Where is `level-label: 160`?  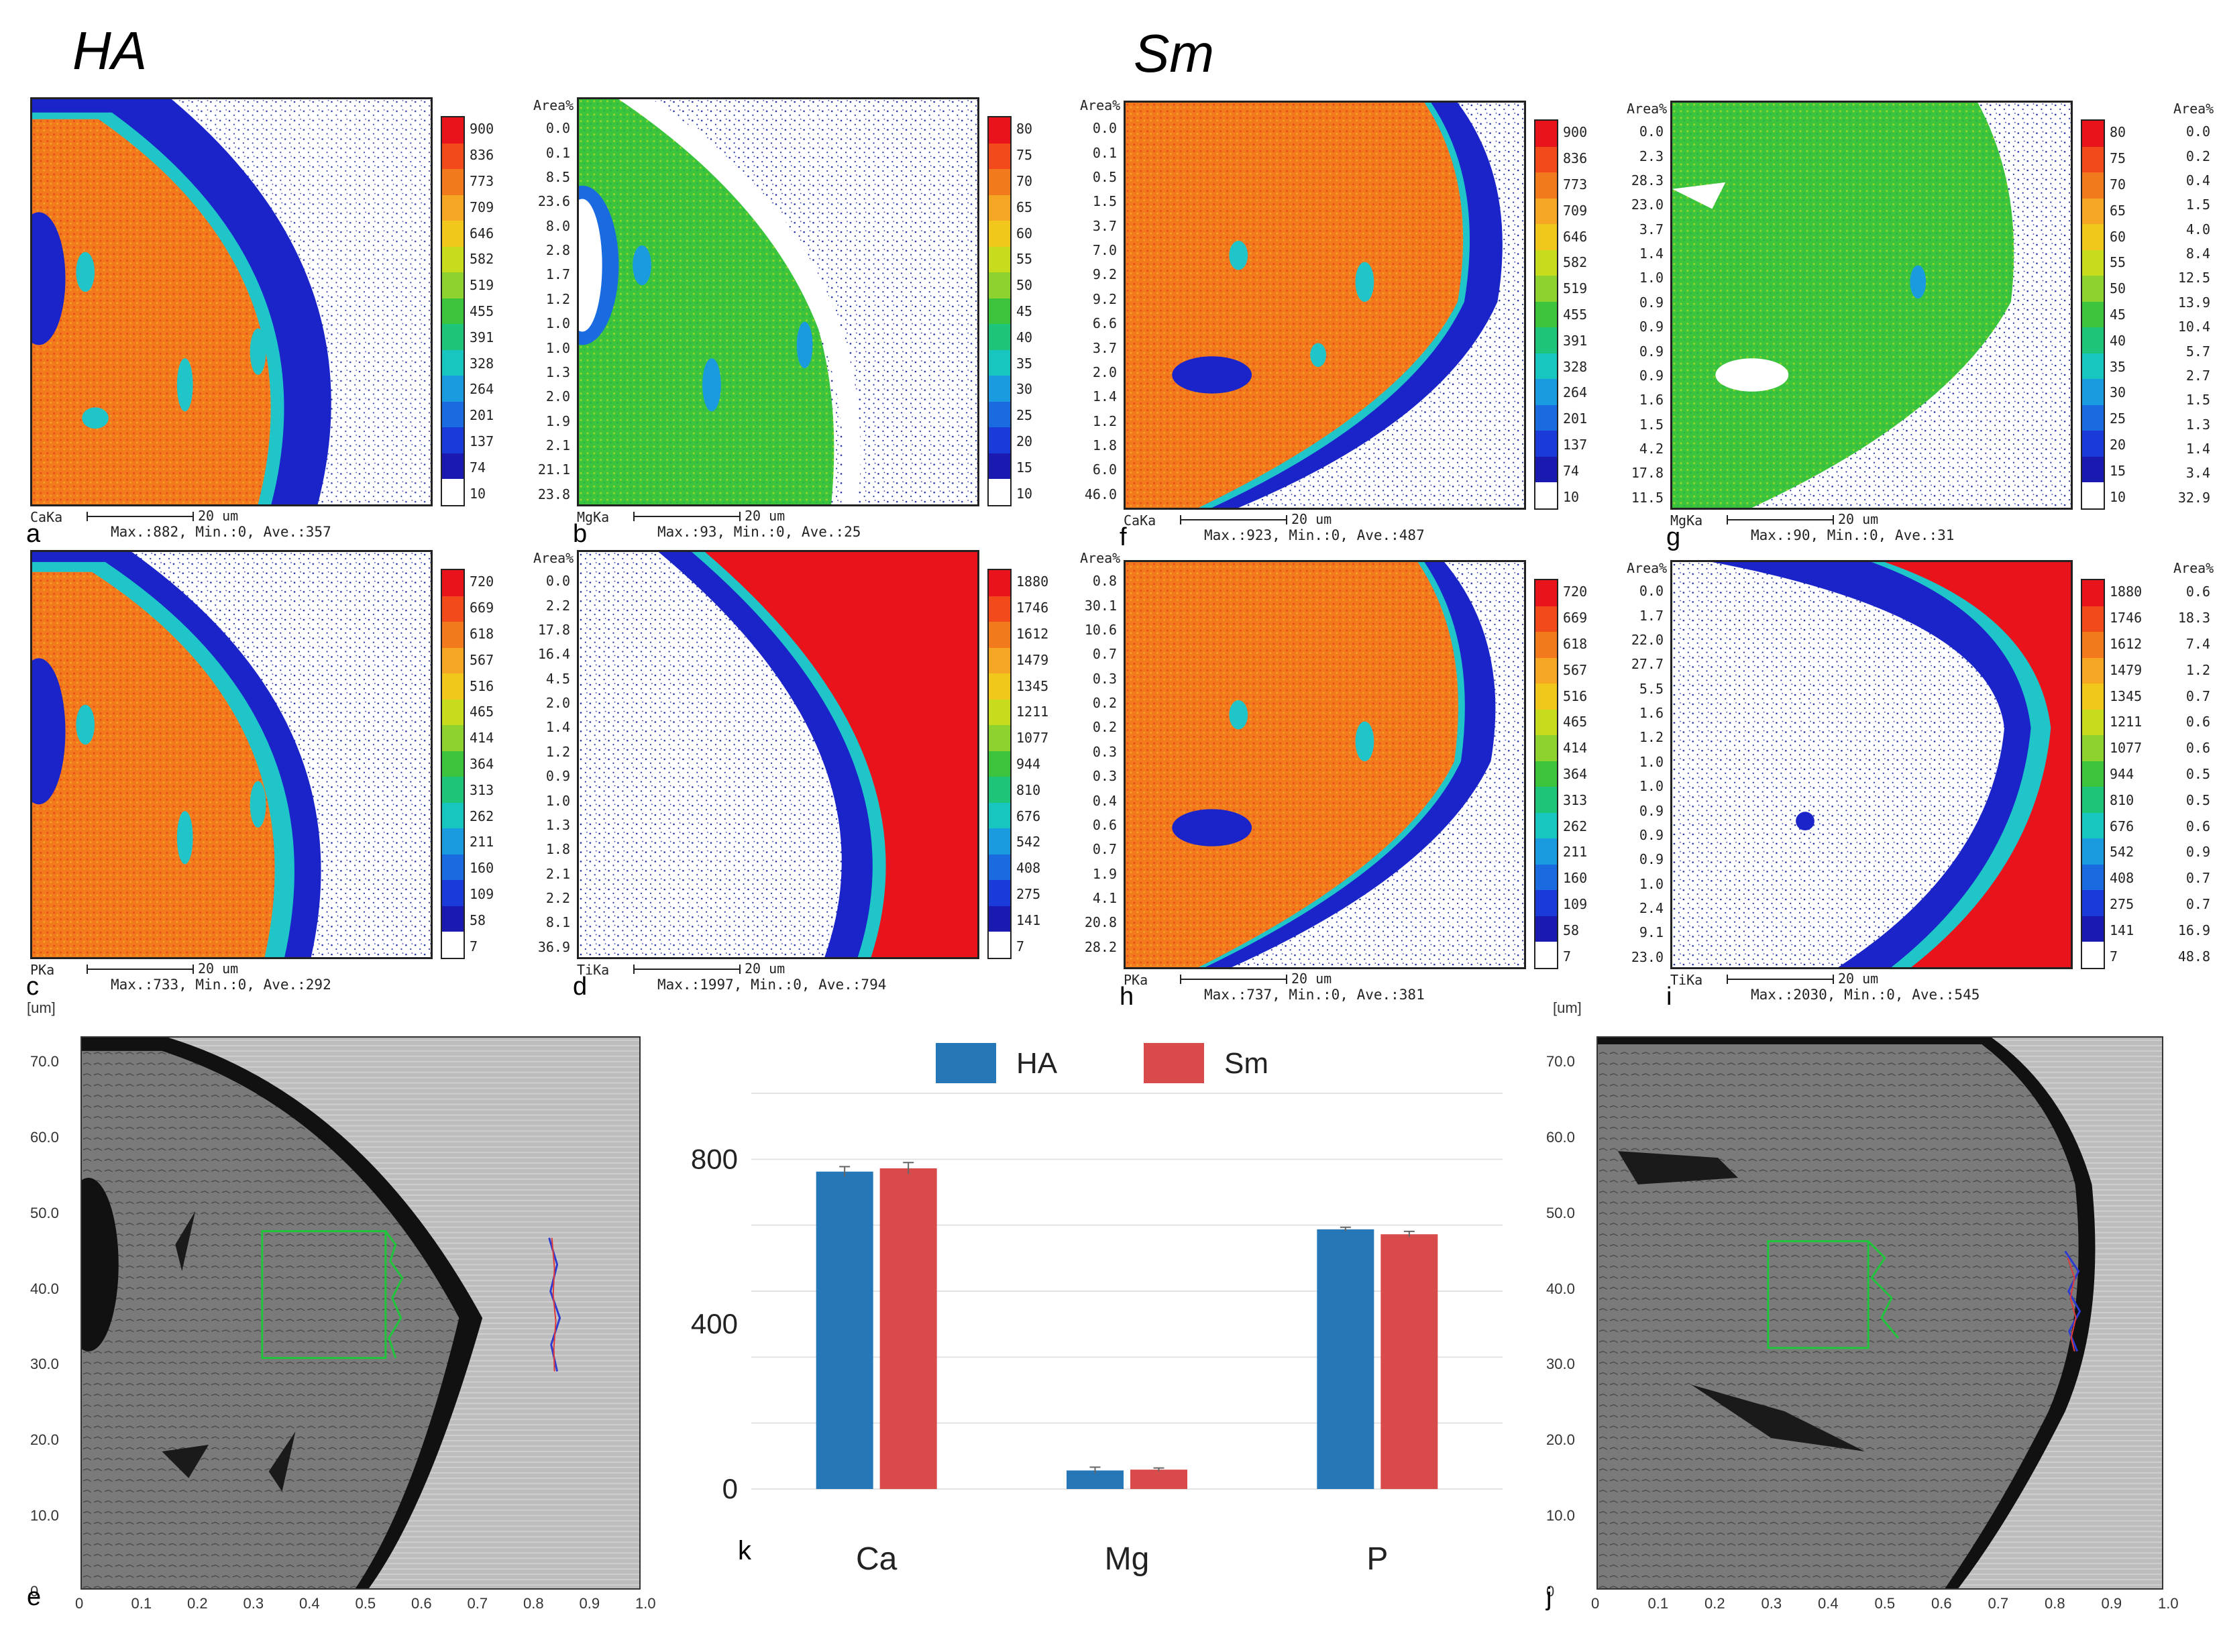 level-label: 160 is located at coordinates (1575, 878).